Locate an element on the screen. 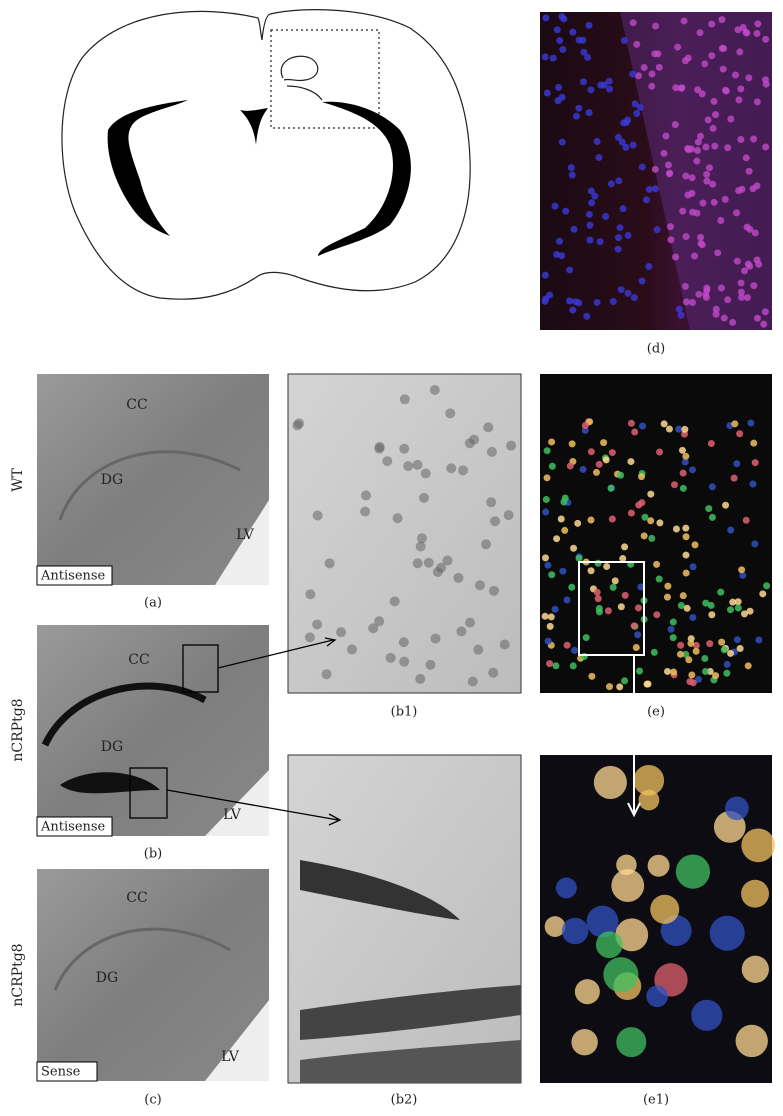 This screenshot has width=783, height=1116. row-label: nCRPtg8 is located at coordinates (18, 974).